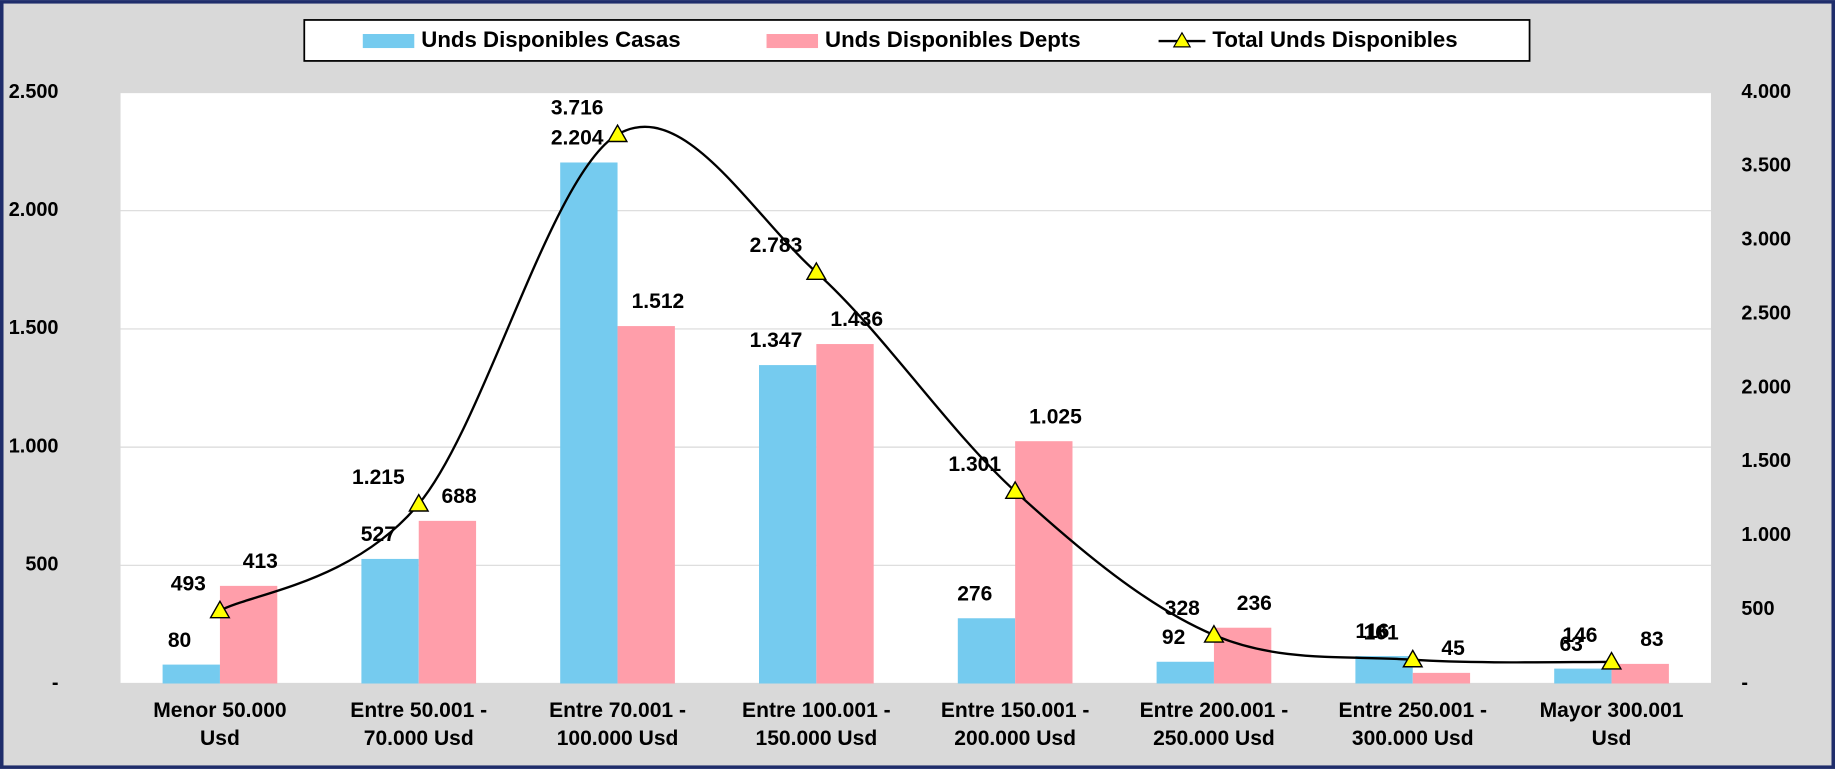 Image resolution: width=1835 pixels, height=774 pixels. What do you see at coordinates (577, 107) in the screenshot?
I see `data-label: 3.716` at bounding box center [577, 107].